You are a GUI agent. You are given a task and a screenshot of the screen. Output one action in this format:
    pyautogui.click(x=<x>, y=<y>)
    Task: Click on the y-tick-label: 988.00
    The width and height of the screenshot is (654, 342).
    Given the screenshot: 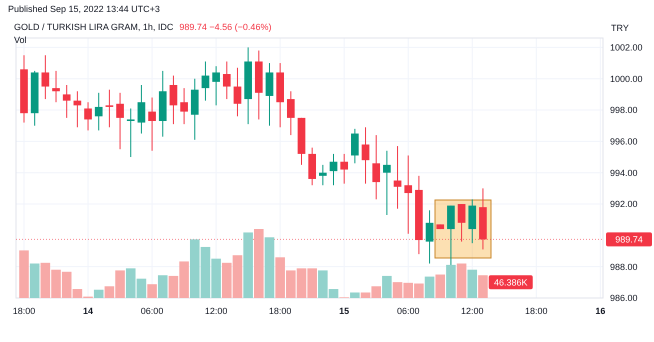 What is the action you would take?
    pyautogui.click(x=624, y=267)
    